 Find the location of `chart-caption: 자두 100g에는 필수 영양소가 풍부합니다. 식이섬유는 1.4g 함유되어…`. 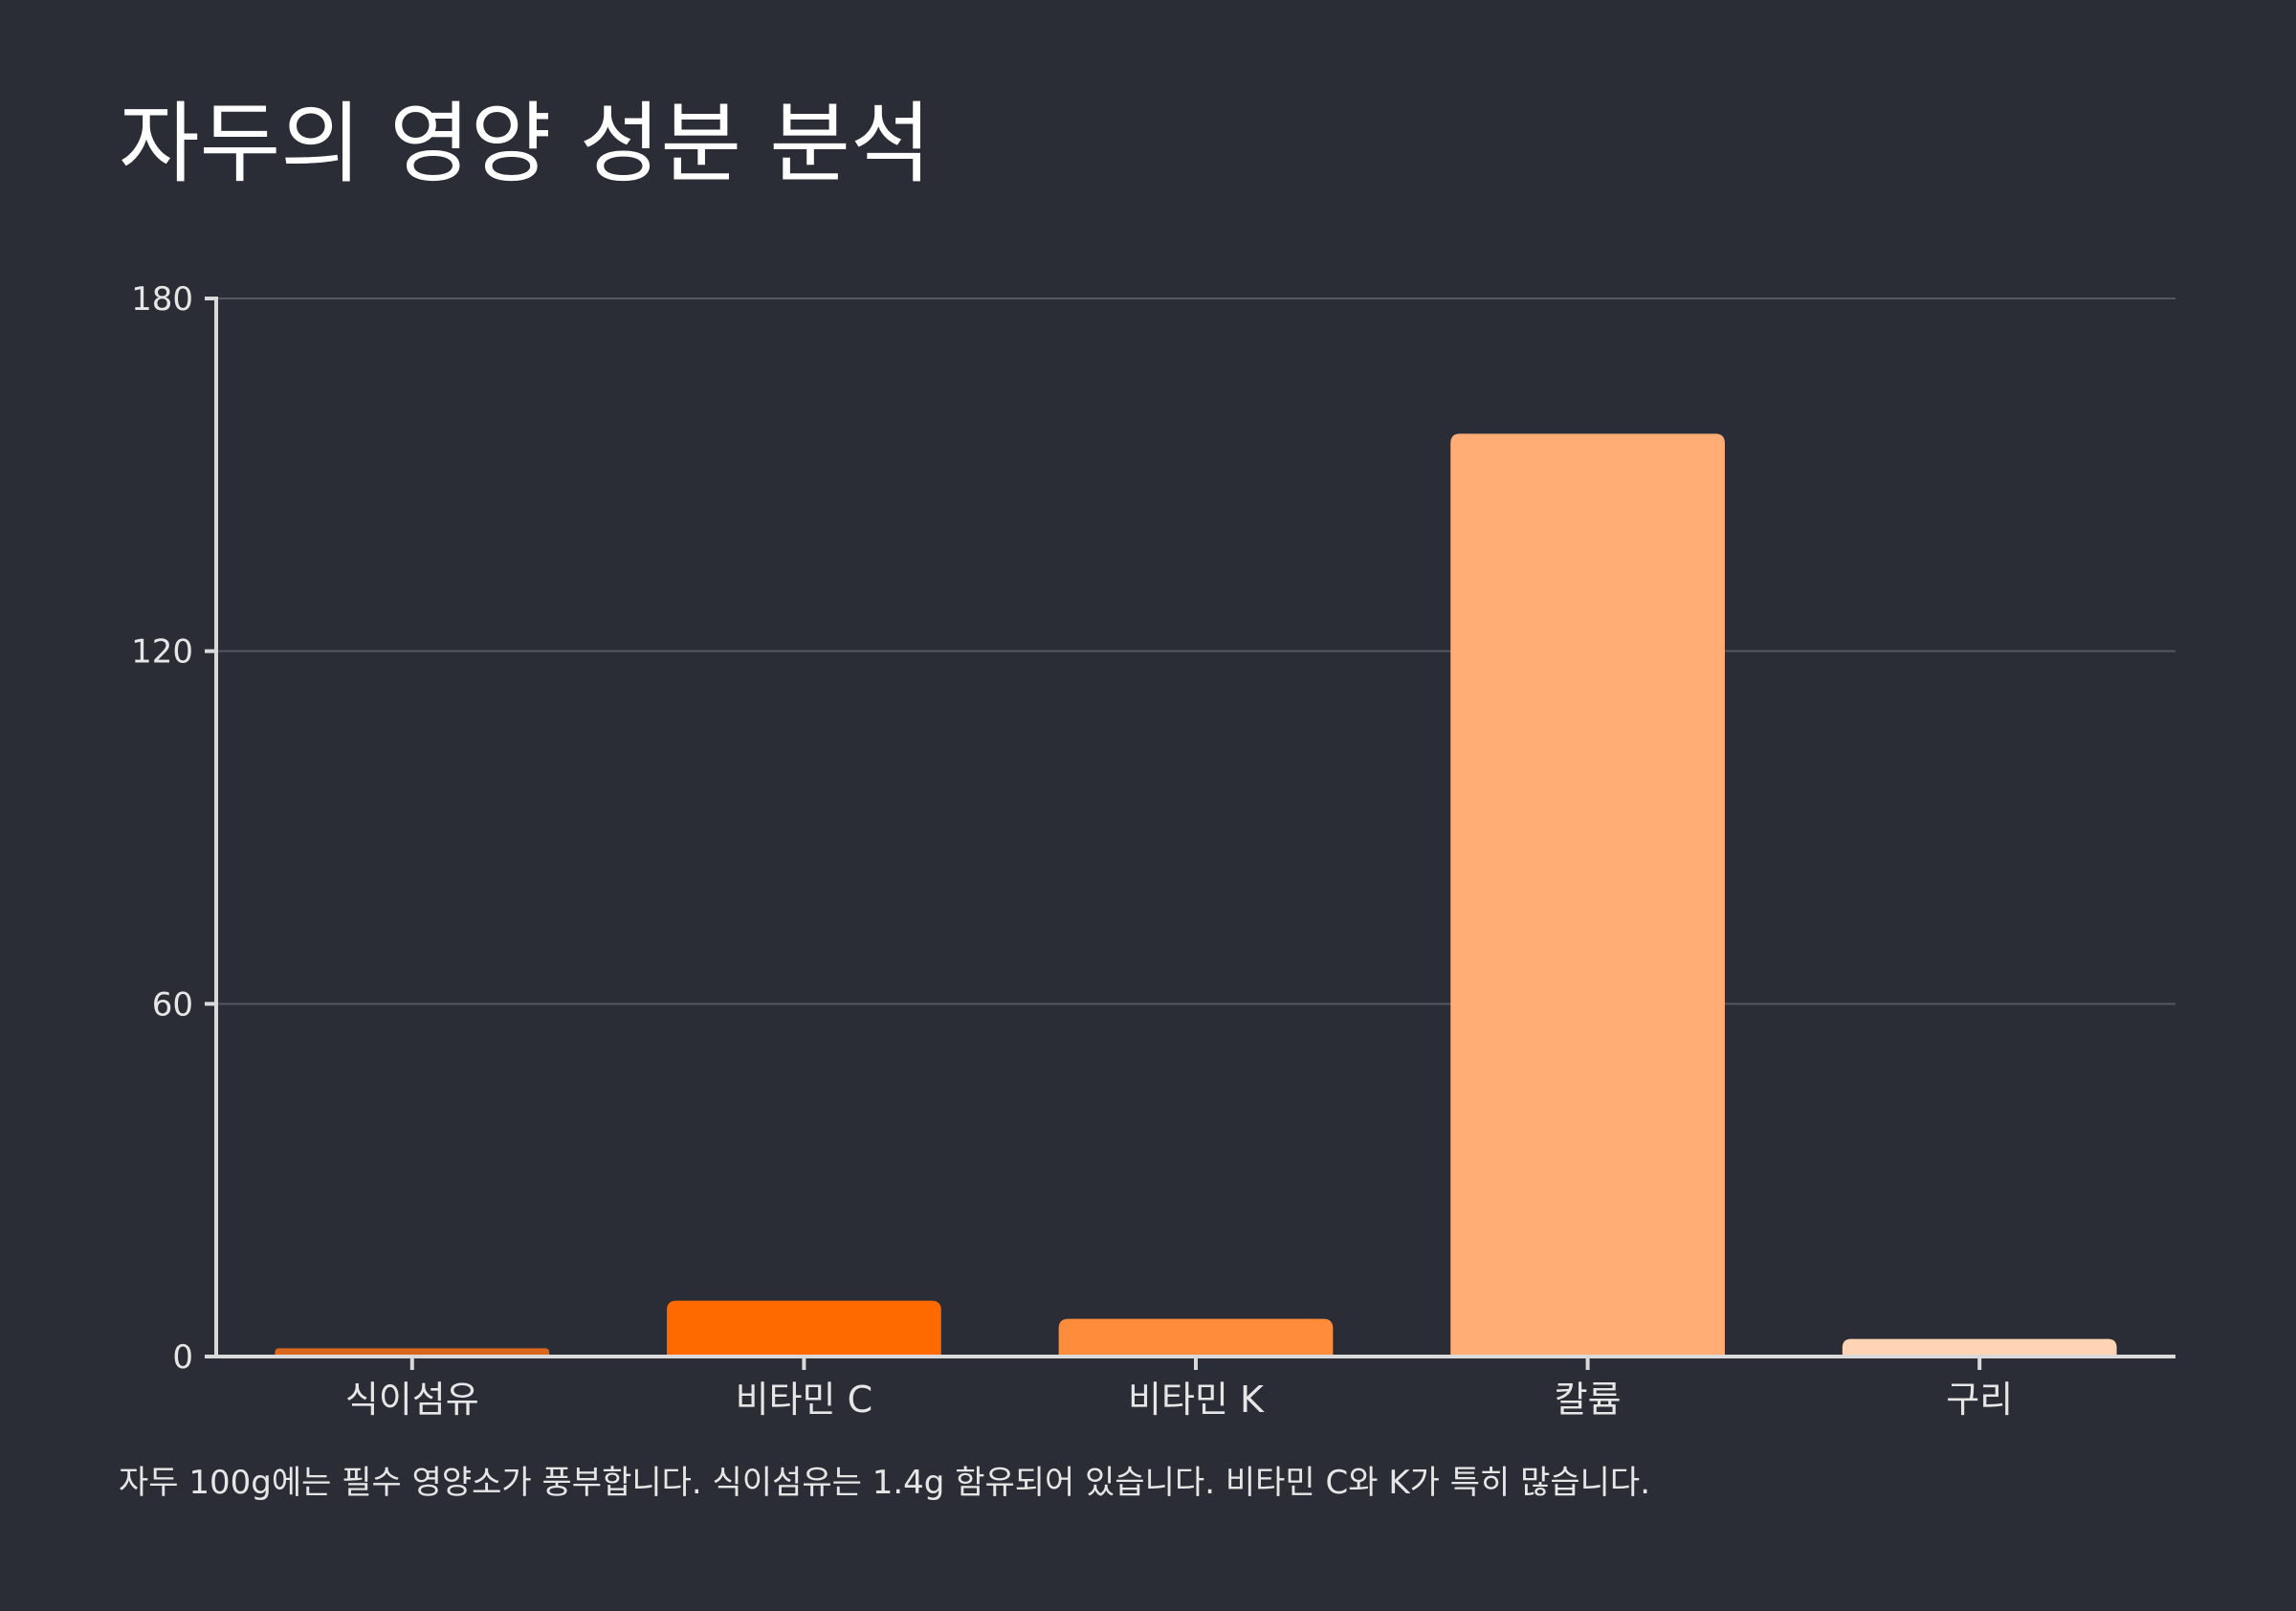

chart-caption: 자두 100g에는 필수 영양소가 풍부합니다. 식이섬유는 1.4g 함유되어… is located at coordinates (885, 1483).